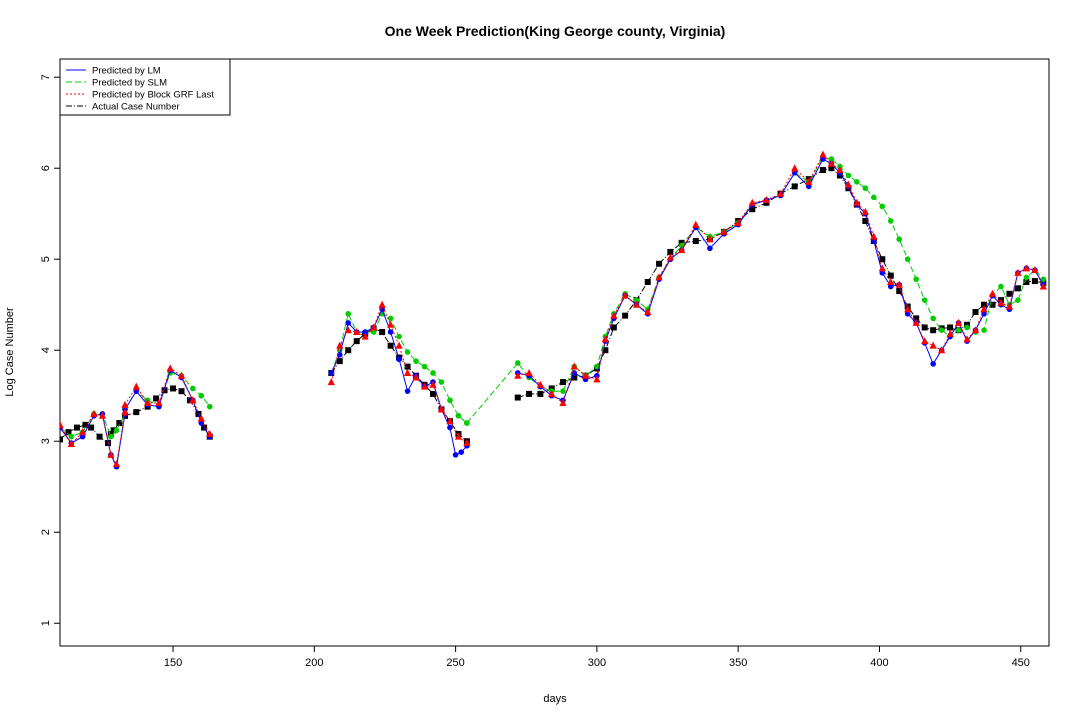  I want to click on y-tick-label: 1, so click(46, 623).